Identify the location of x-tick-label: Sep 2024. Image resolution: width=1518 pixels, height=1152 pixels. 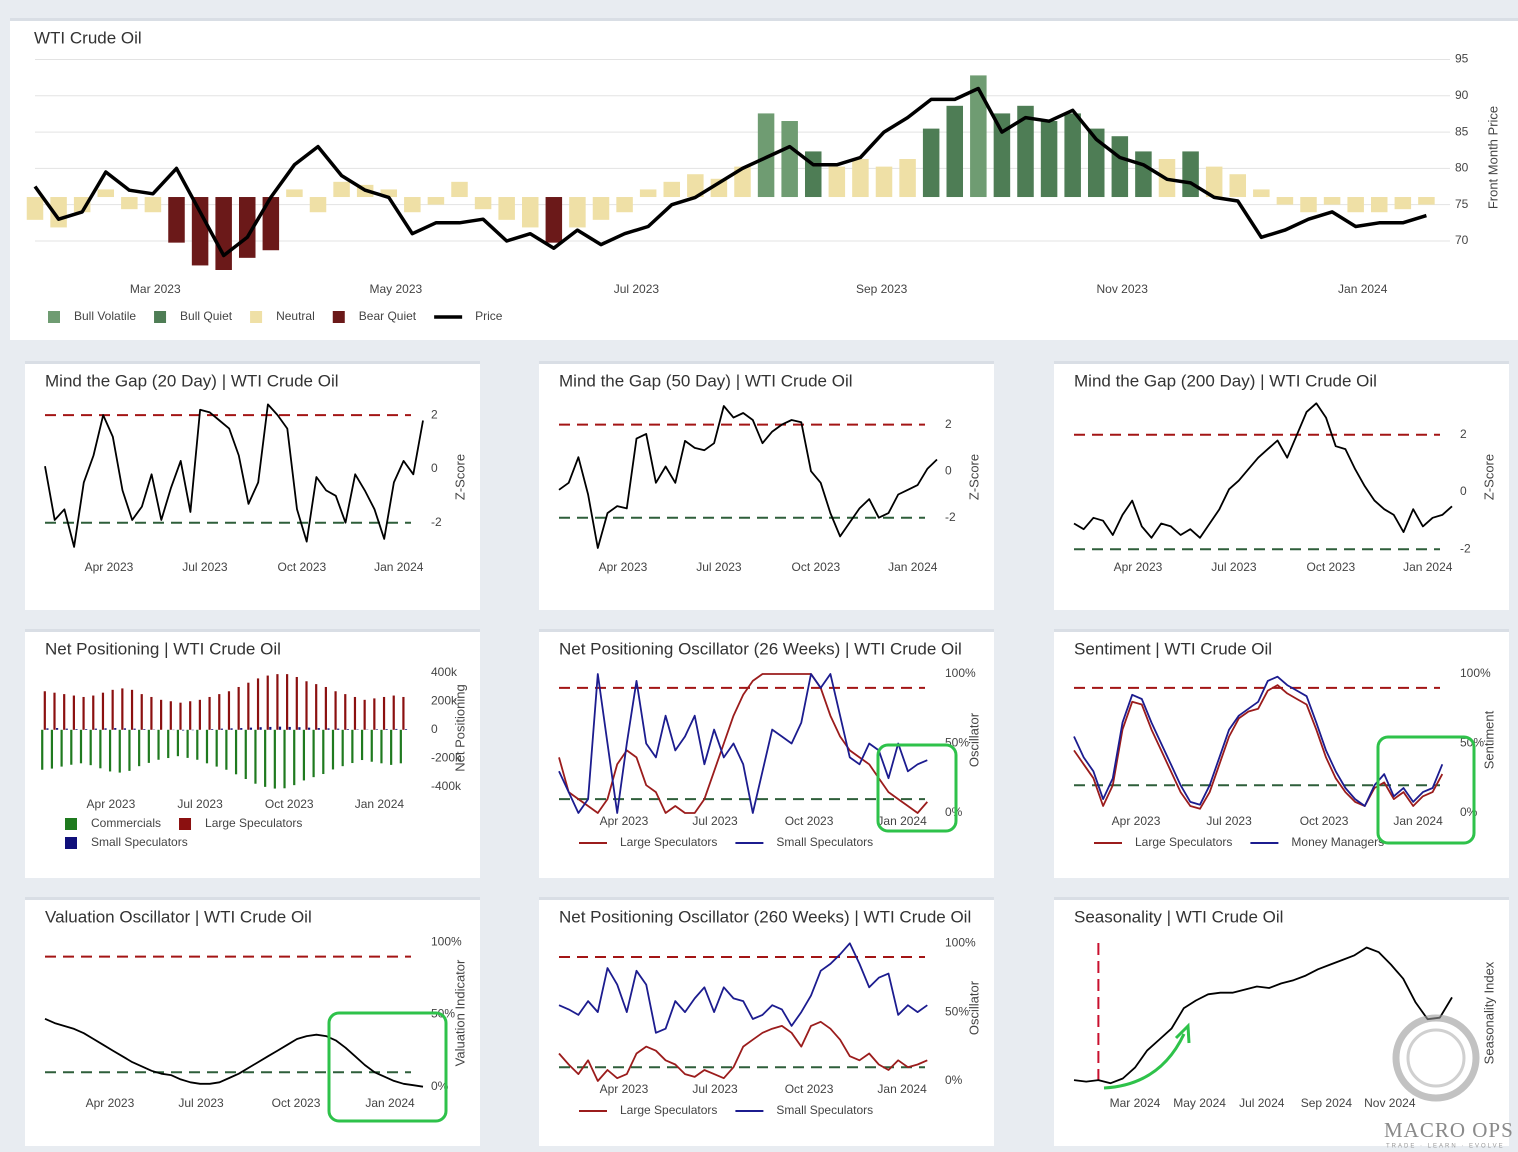
(1327, 1103).